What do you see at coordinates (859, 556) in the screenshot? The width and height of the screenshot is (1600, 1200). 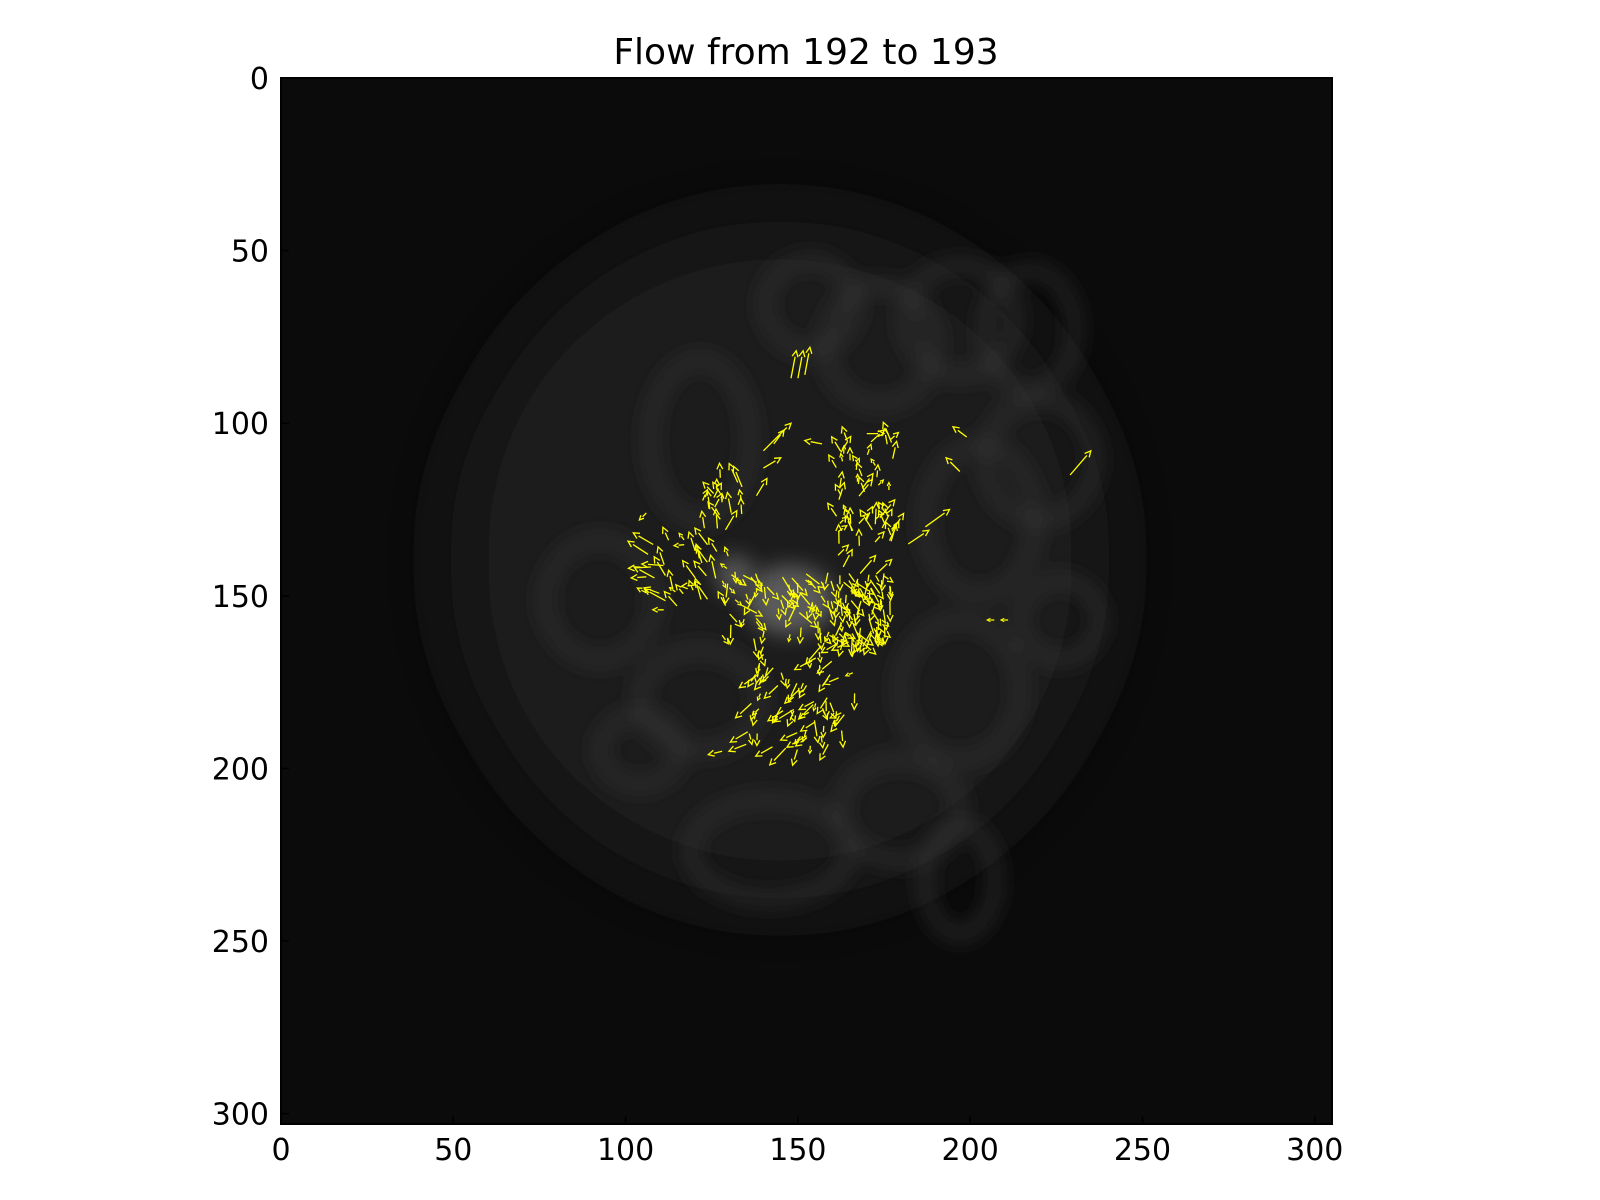 I see `flow-arrows` at bounding box center [859, 556].